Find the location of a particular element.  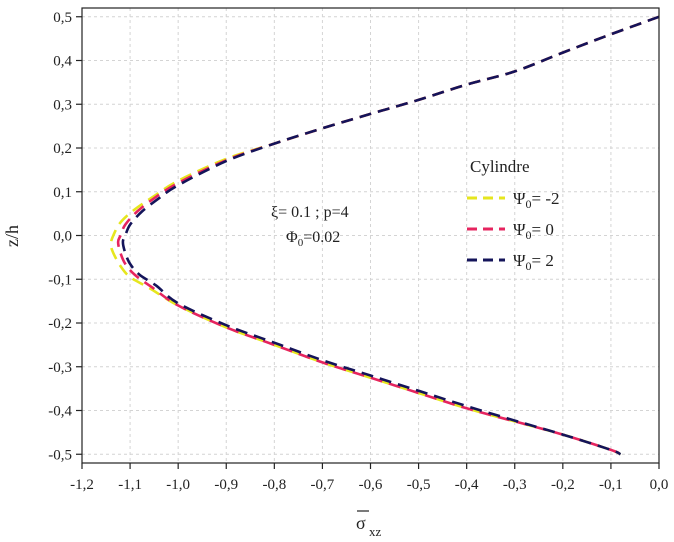

annotation-line-2: Φ0=0.02 is located at coordinates (313, 239).